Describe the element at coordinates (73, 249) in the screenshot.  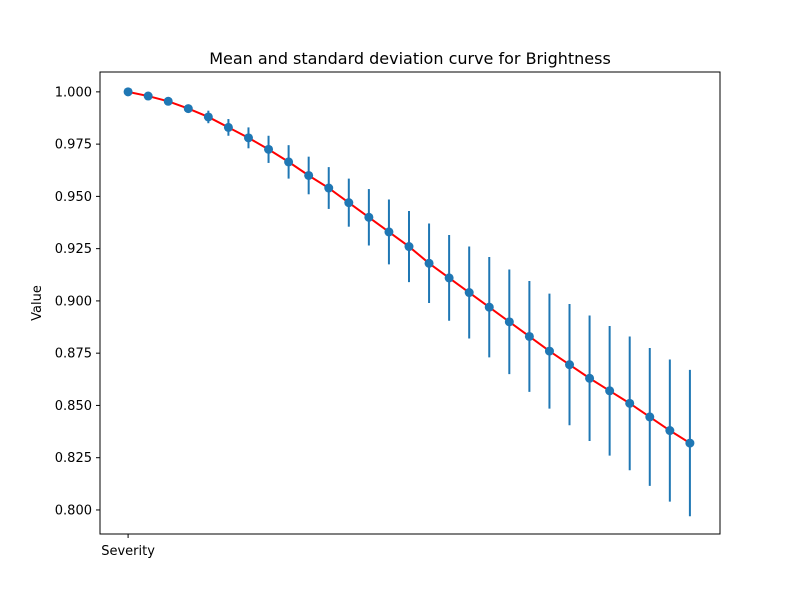
I see `y-tick-label: 0.925` at that location.